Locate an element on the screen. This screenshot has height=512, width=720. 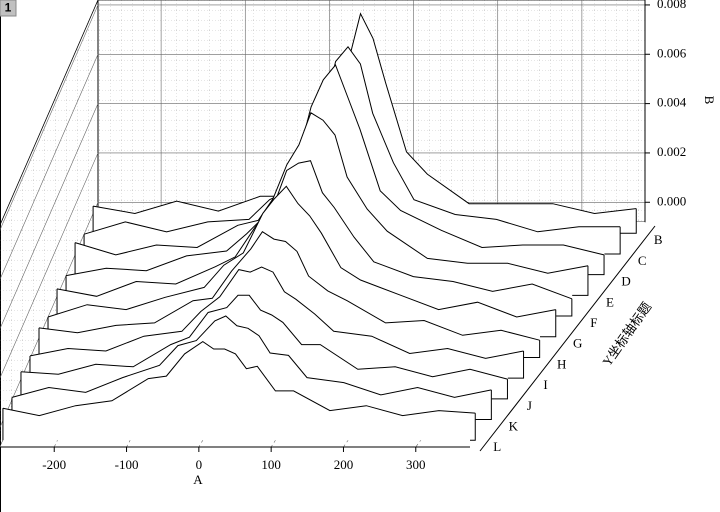
y-tick-label: 0.008 is located at coordinates (671, 5).